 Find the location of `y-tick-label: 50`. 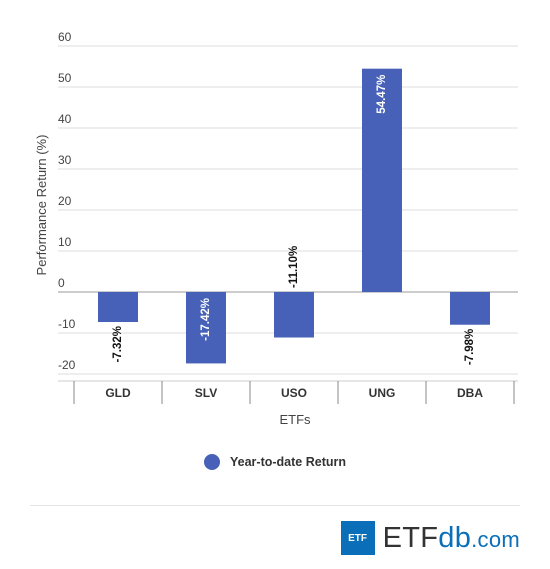

y-tick-label: 50 is located at coordinates (65, 78).